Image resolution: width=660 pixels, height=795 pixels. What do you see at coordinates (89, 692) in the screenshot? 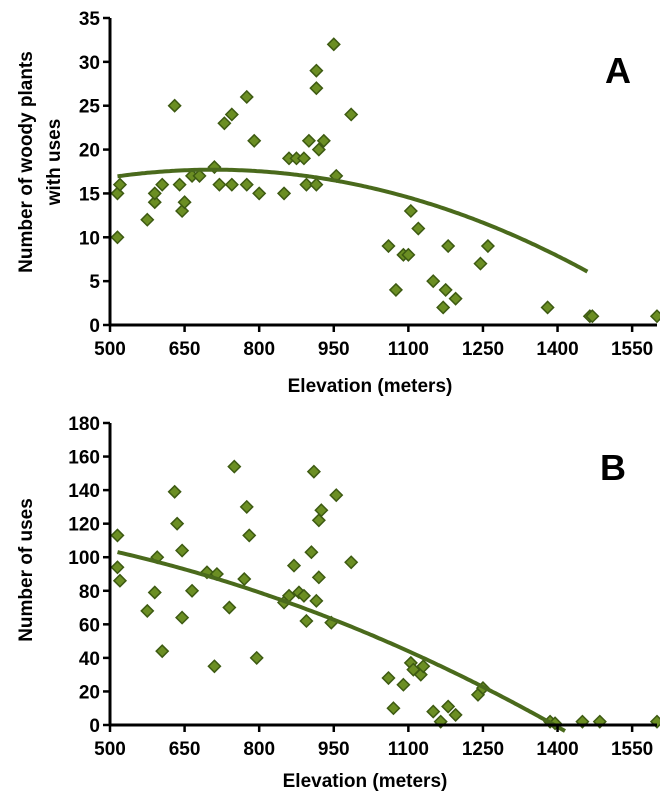
I see `panel-b-y-tick-label: 20` at bounding box center [89, 692].